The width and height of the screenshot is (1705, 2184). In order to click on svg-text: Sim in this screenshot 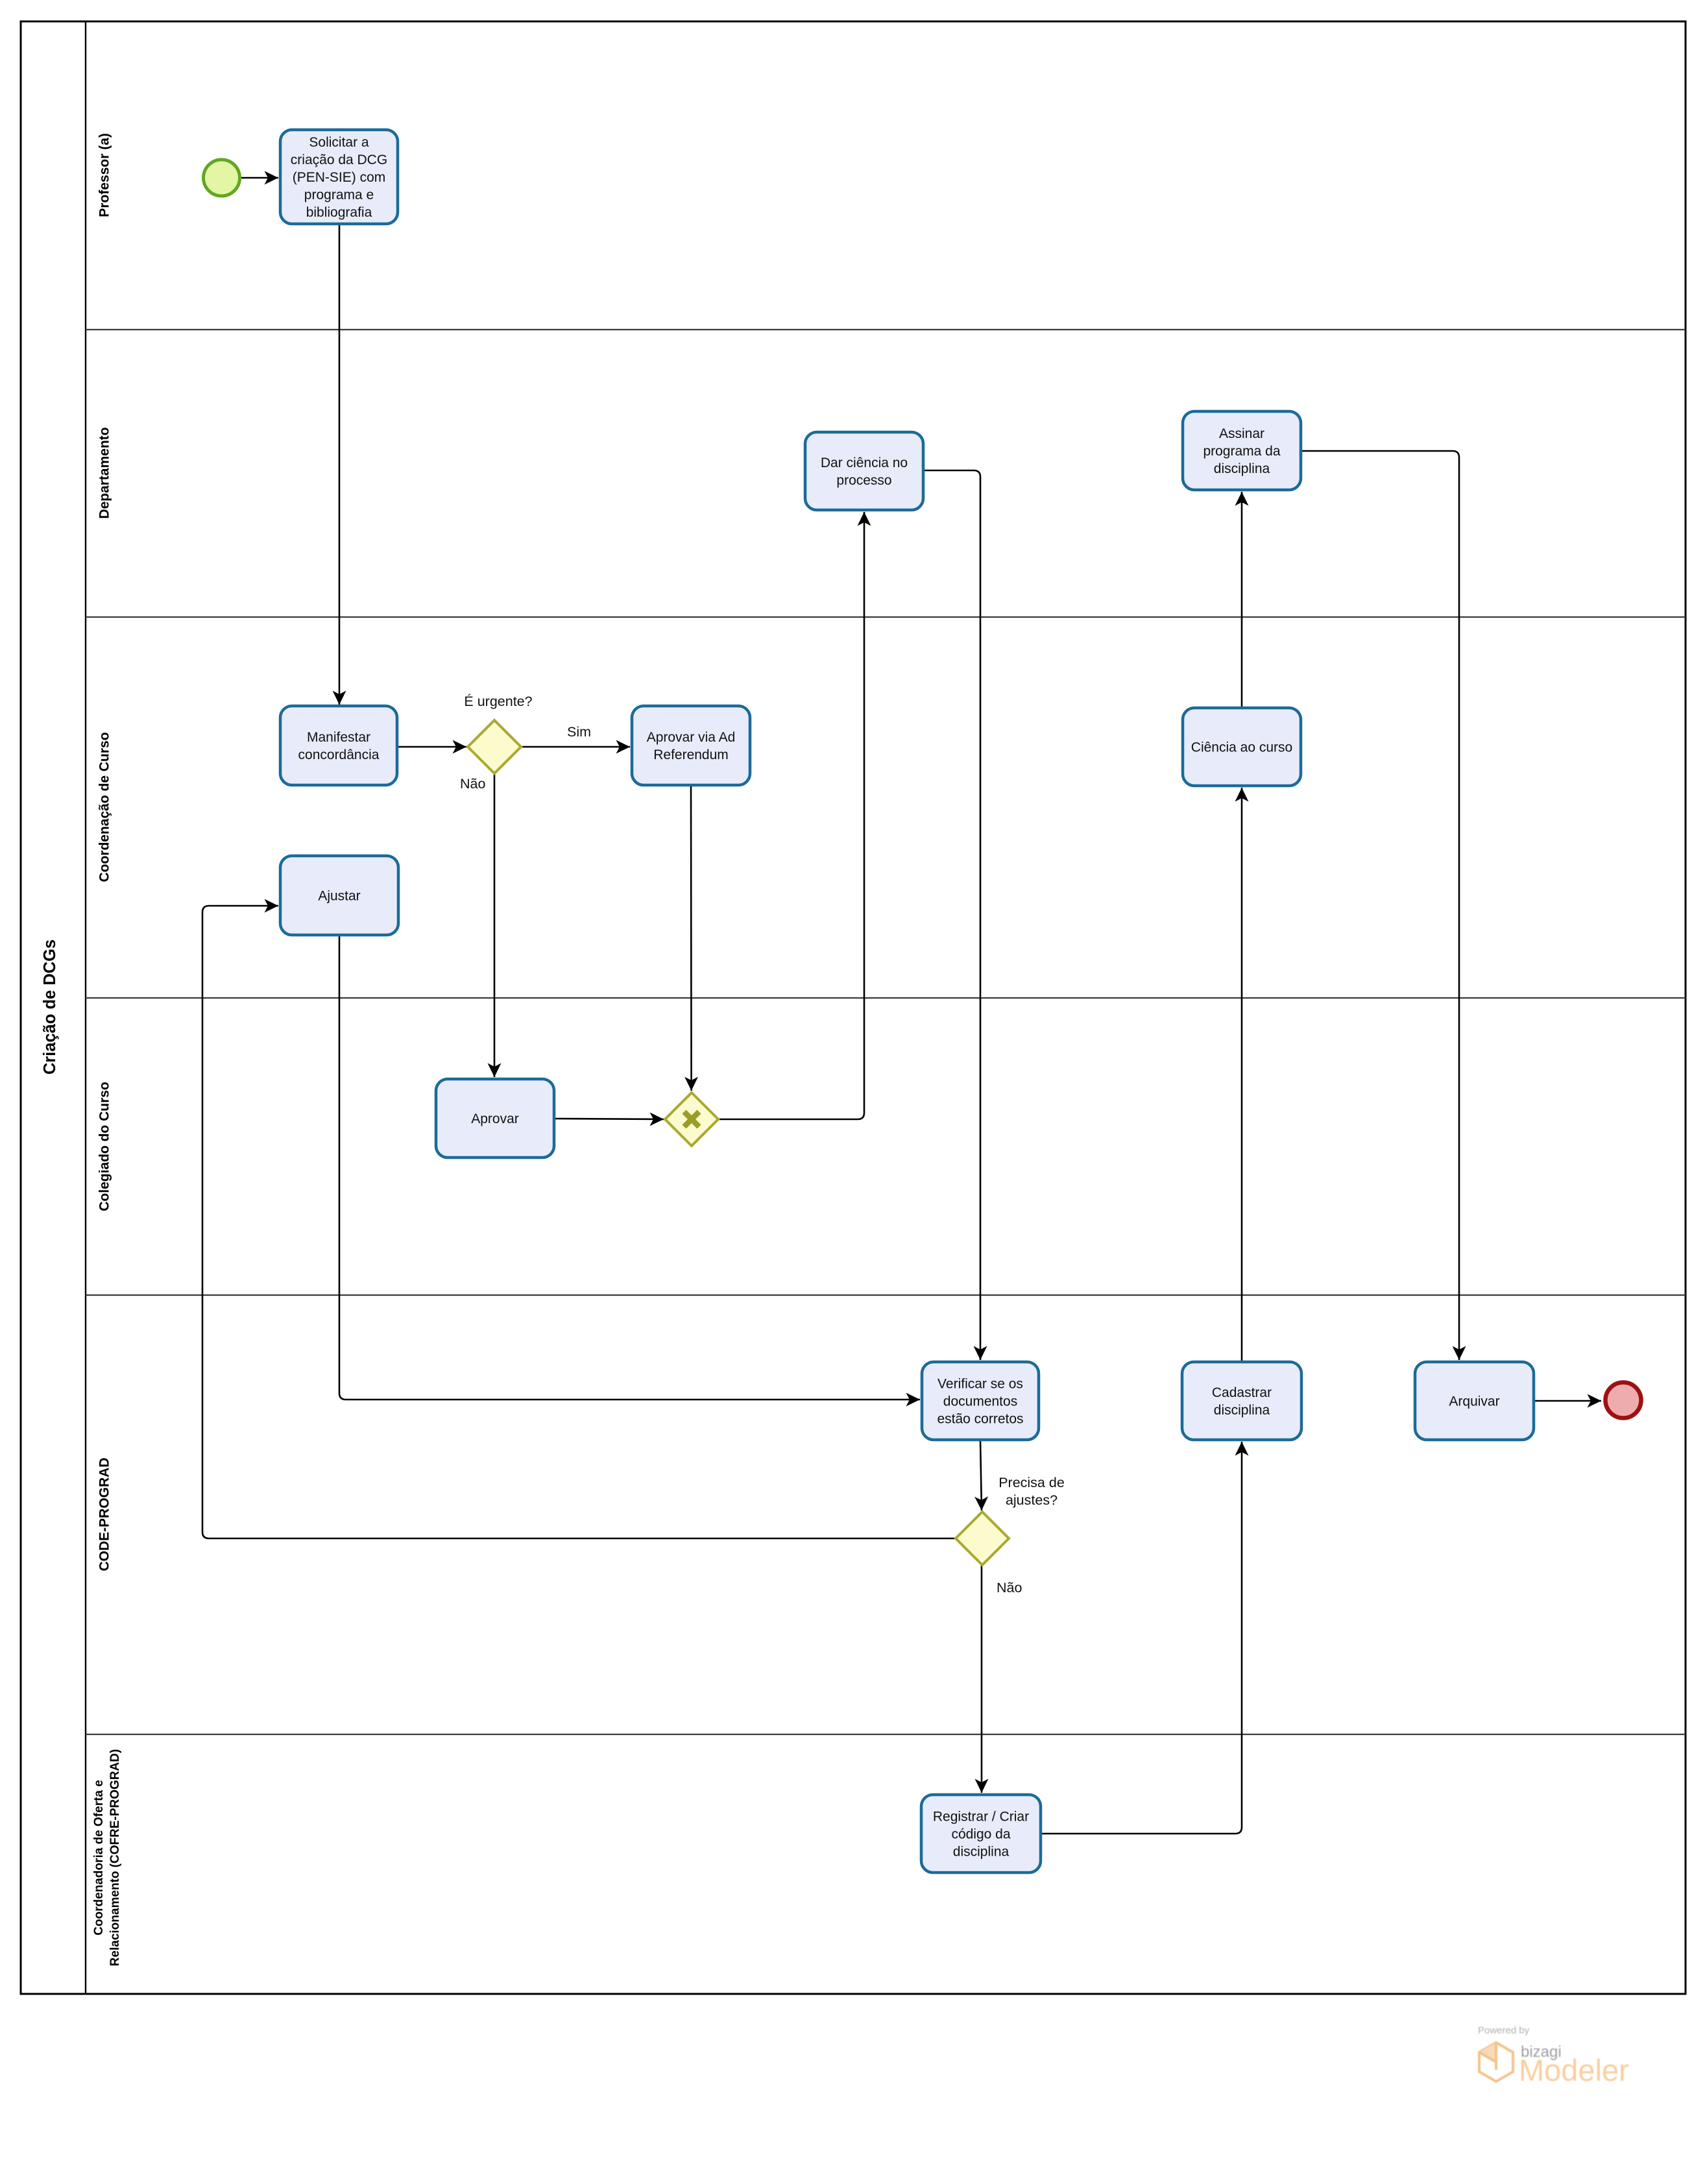, I will do `click(579, 732)`.